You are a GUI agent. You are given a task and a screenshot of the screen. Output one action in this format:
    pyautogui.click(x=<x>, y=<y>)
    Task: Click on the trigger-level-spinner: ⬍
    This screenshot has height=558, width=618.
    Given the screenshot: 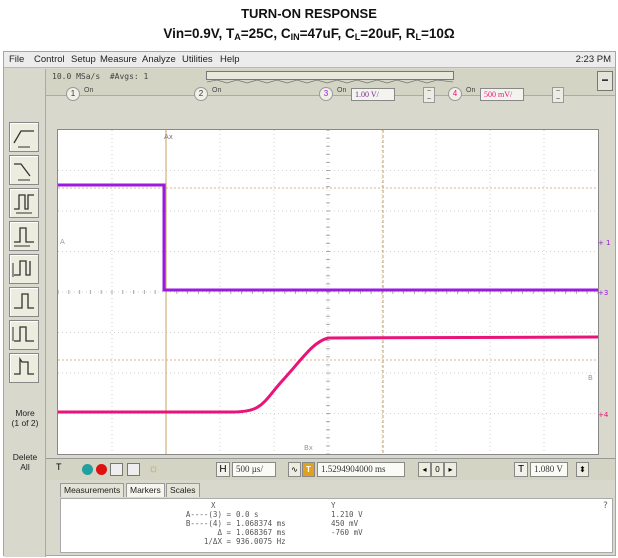 What is the action you would take?
    pyautogui.click(x=582, y=469)
    